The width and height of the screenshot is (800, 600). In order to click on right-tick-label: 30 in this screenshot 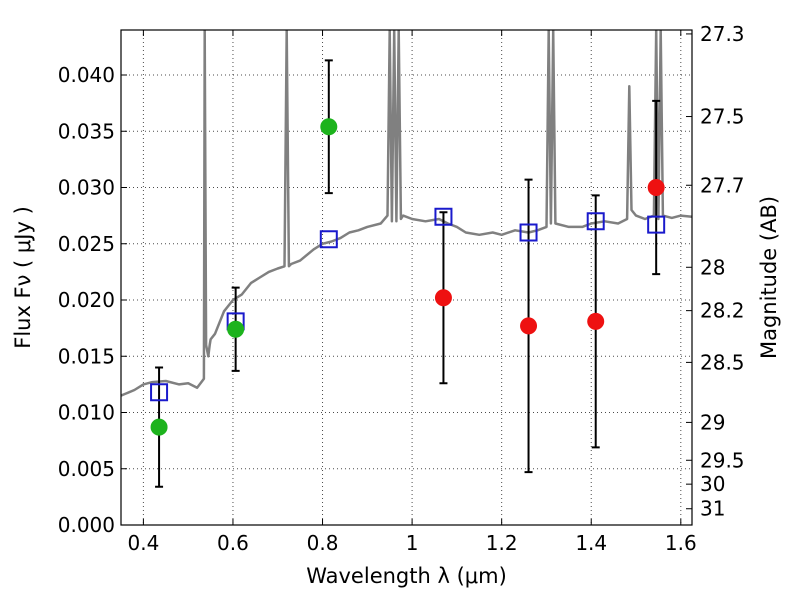, I will do `click(712, 484)`.